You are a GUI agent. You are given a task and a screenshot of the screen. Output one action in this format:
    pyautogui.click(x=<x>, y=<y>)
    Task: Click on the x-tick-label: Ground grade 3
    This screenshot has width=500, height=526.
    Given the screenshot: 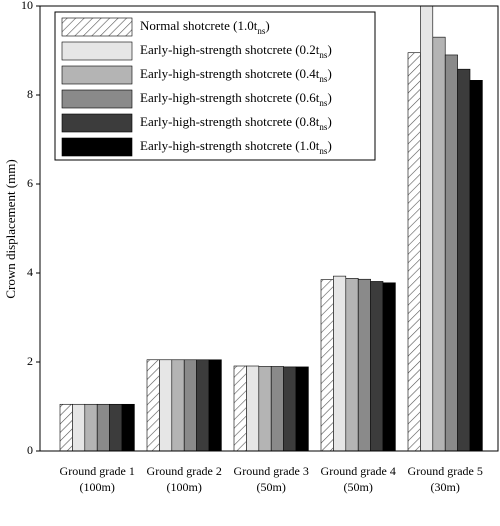 What is the action you would take?
    pyautogui.click(x=271, y=471)
    